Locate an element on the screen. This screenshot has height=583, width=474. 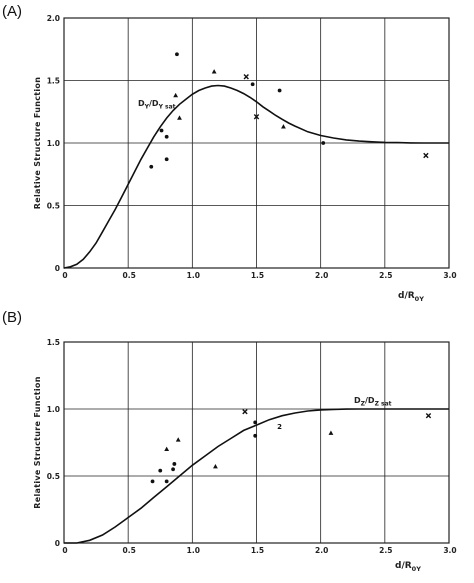
panel-a-y-tick-labels: 0 0.5 1.0 1.5 2.0 is located at coordinates (53, 143).